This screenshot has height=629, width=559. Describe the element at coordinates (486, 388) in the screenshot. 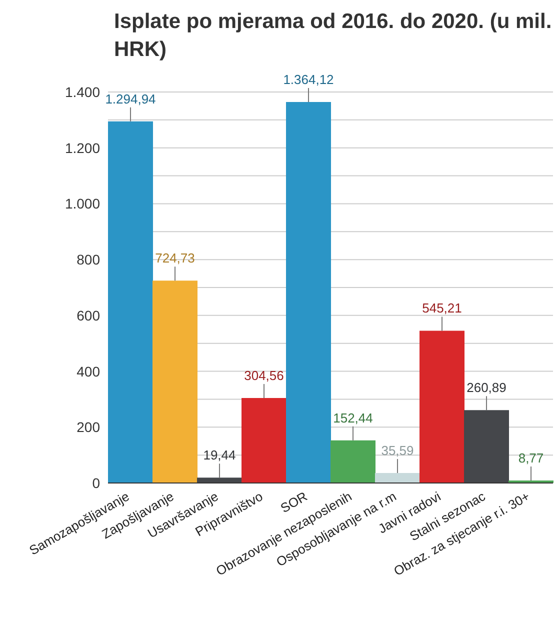

I see `data-label: 260,89` at that location.